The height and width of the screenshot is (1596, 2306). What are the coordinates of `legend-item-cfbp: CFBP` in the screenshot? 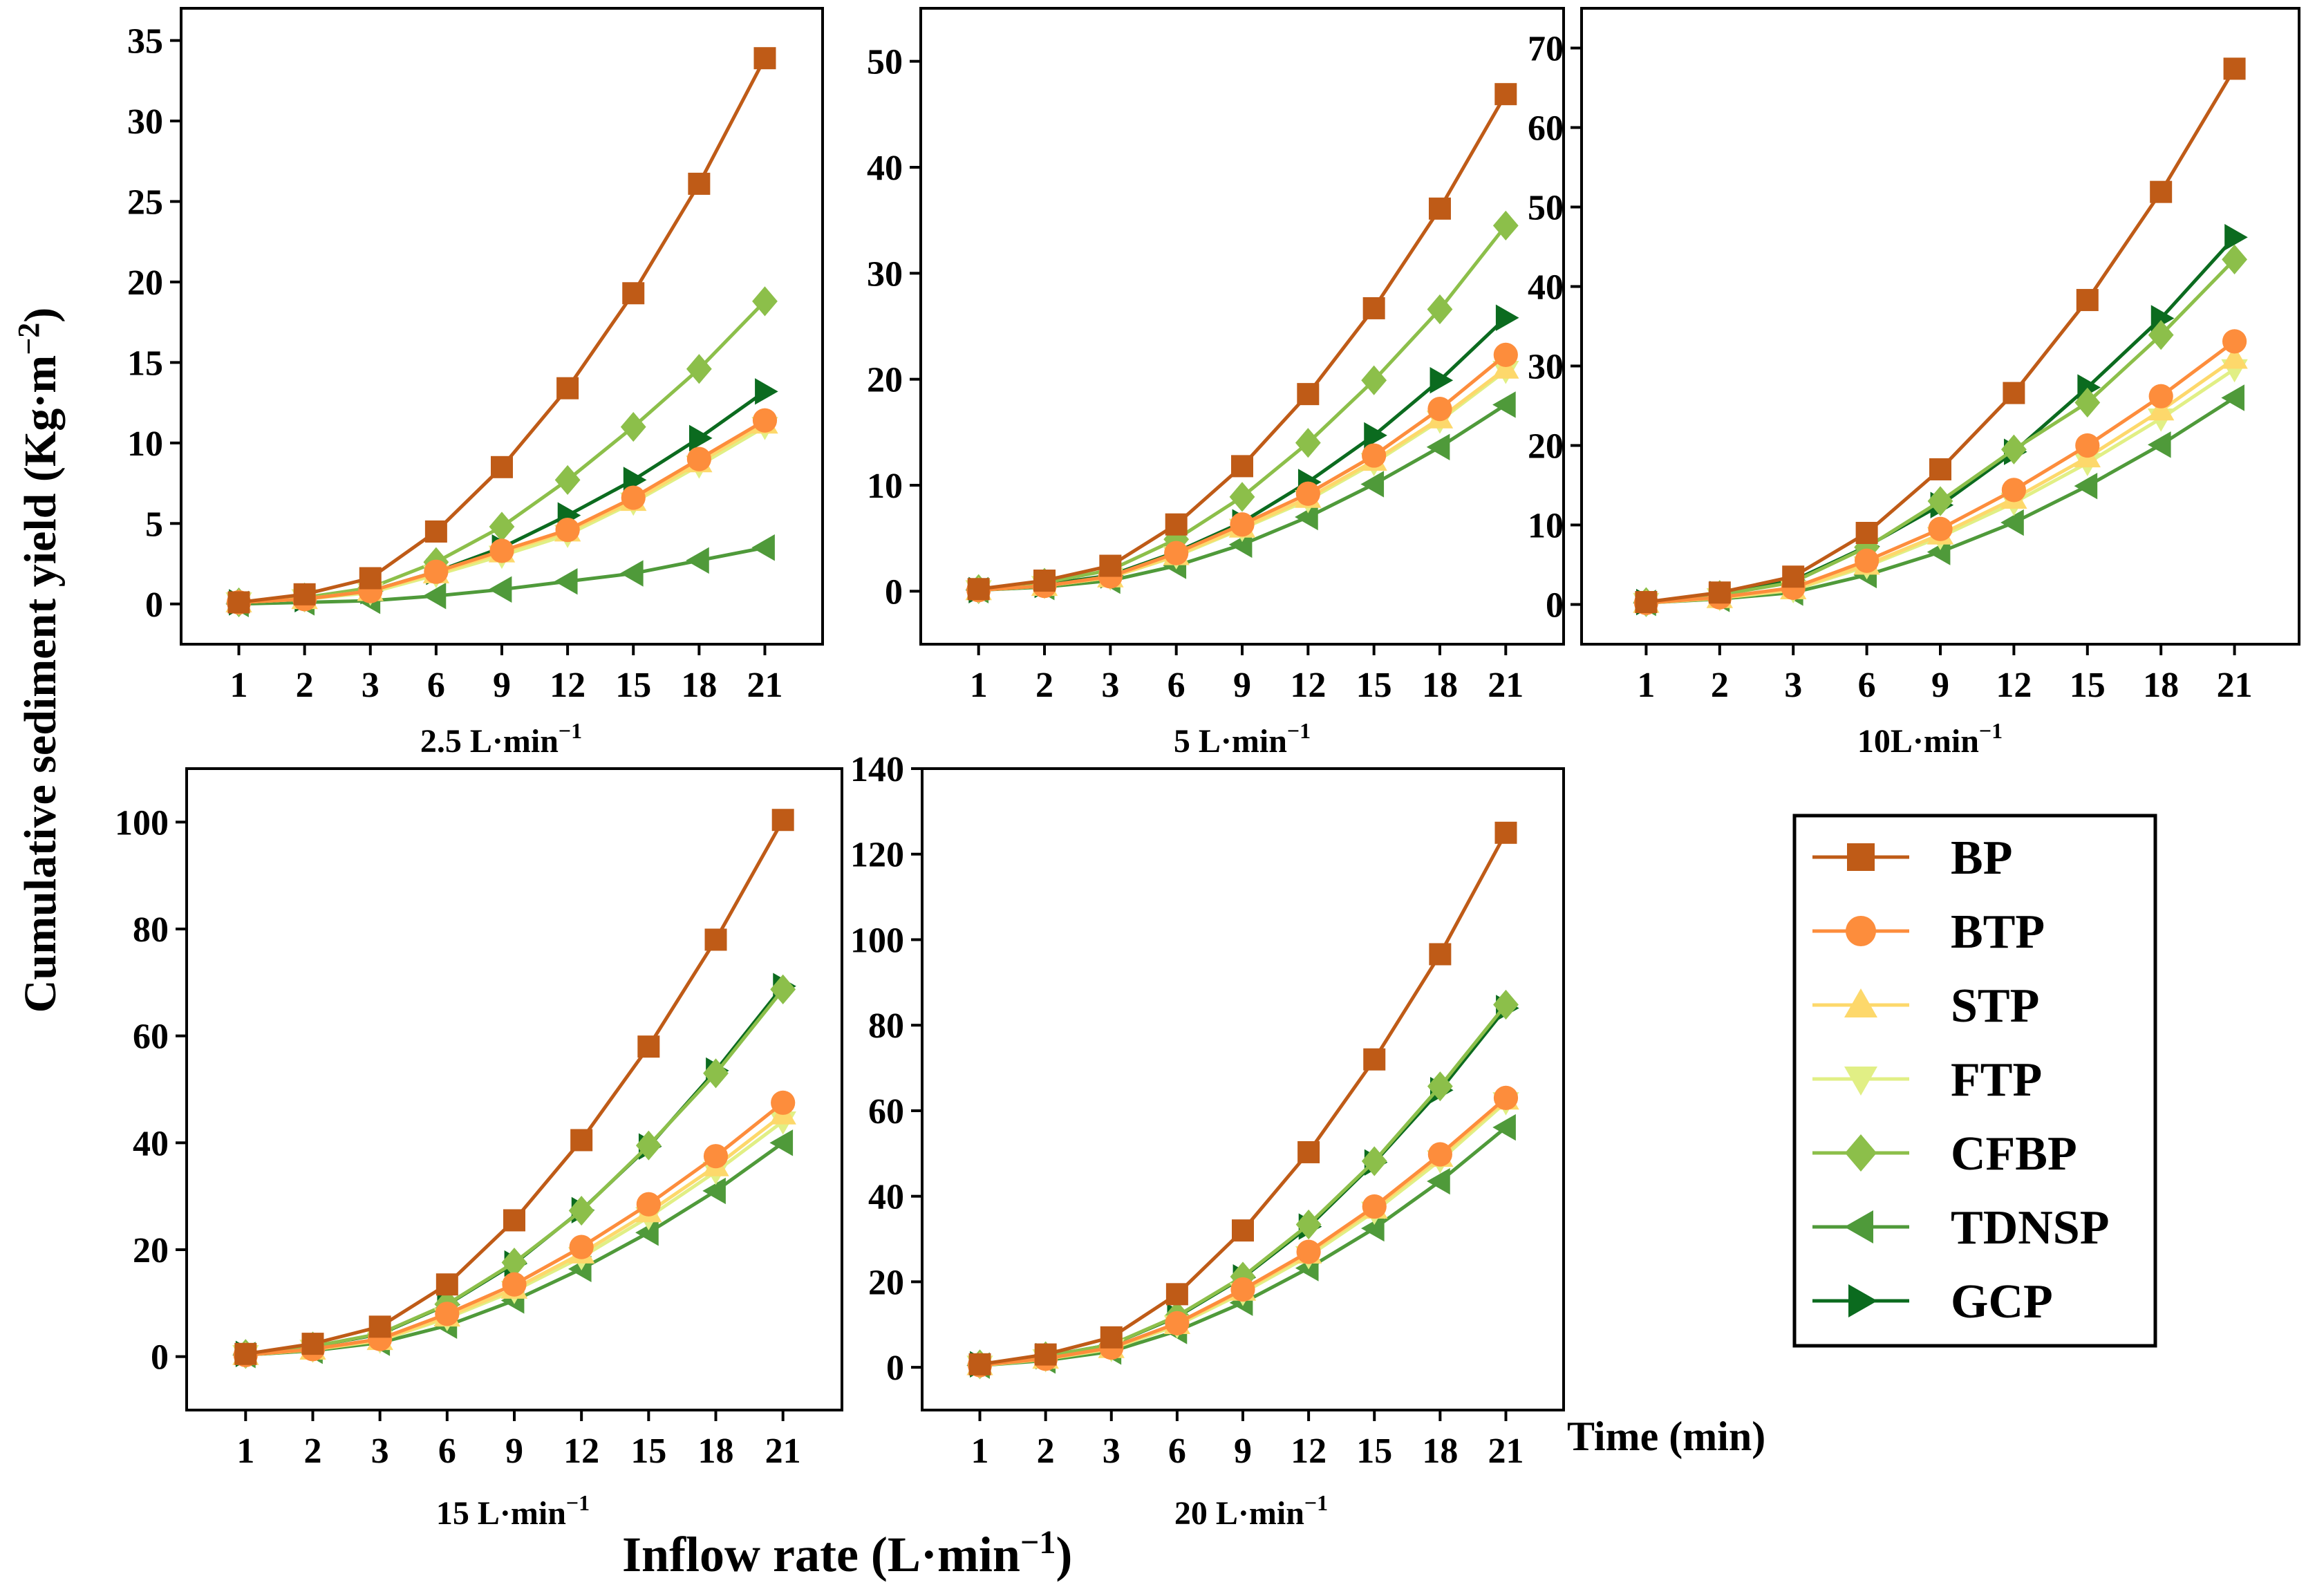 It's located at (1944, 1154).